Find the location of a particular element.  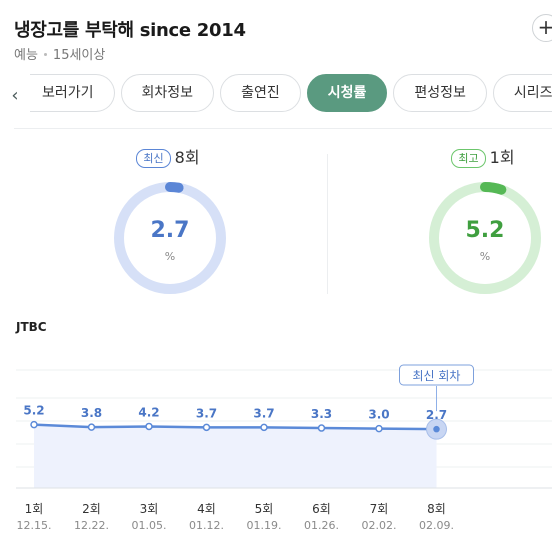

chevron-left-icon: ‹ is located at coordinates (15, 95).